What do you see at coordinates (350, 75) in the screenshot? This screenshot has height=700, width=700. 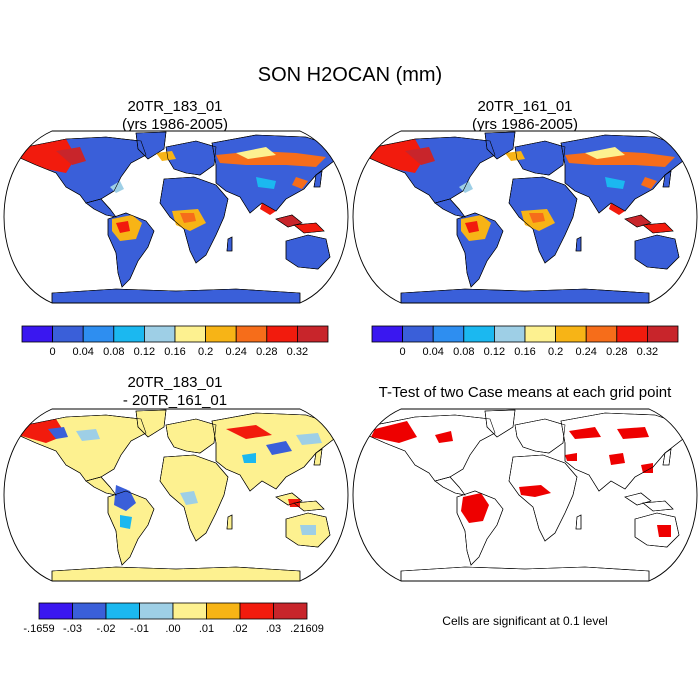 I see `figure-title: SON H2OCAN (mm)` at bounding box center [350, 75].